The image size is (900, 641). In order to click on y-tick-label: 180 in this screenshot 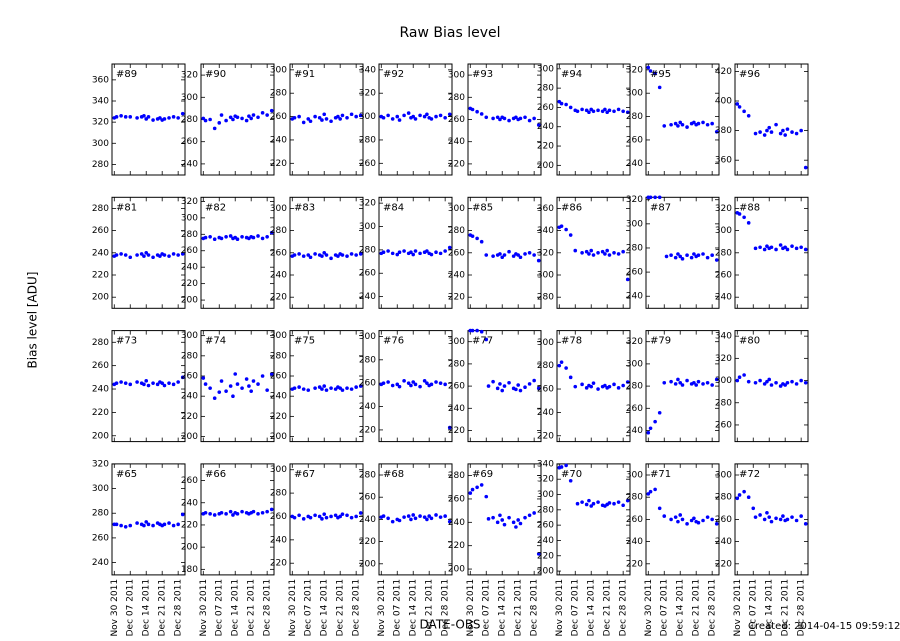, I will do `click(189, 570)`.